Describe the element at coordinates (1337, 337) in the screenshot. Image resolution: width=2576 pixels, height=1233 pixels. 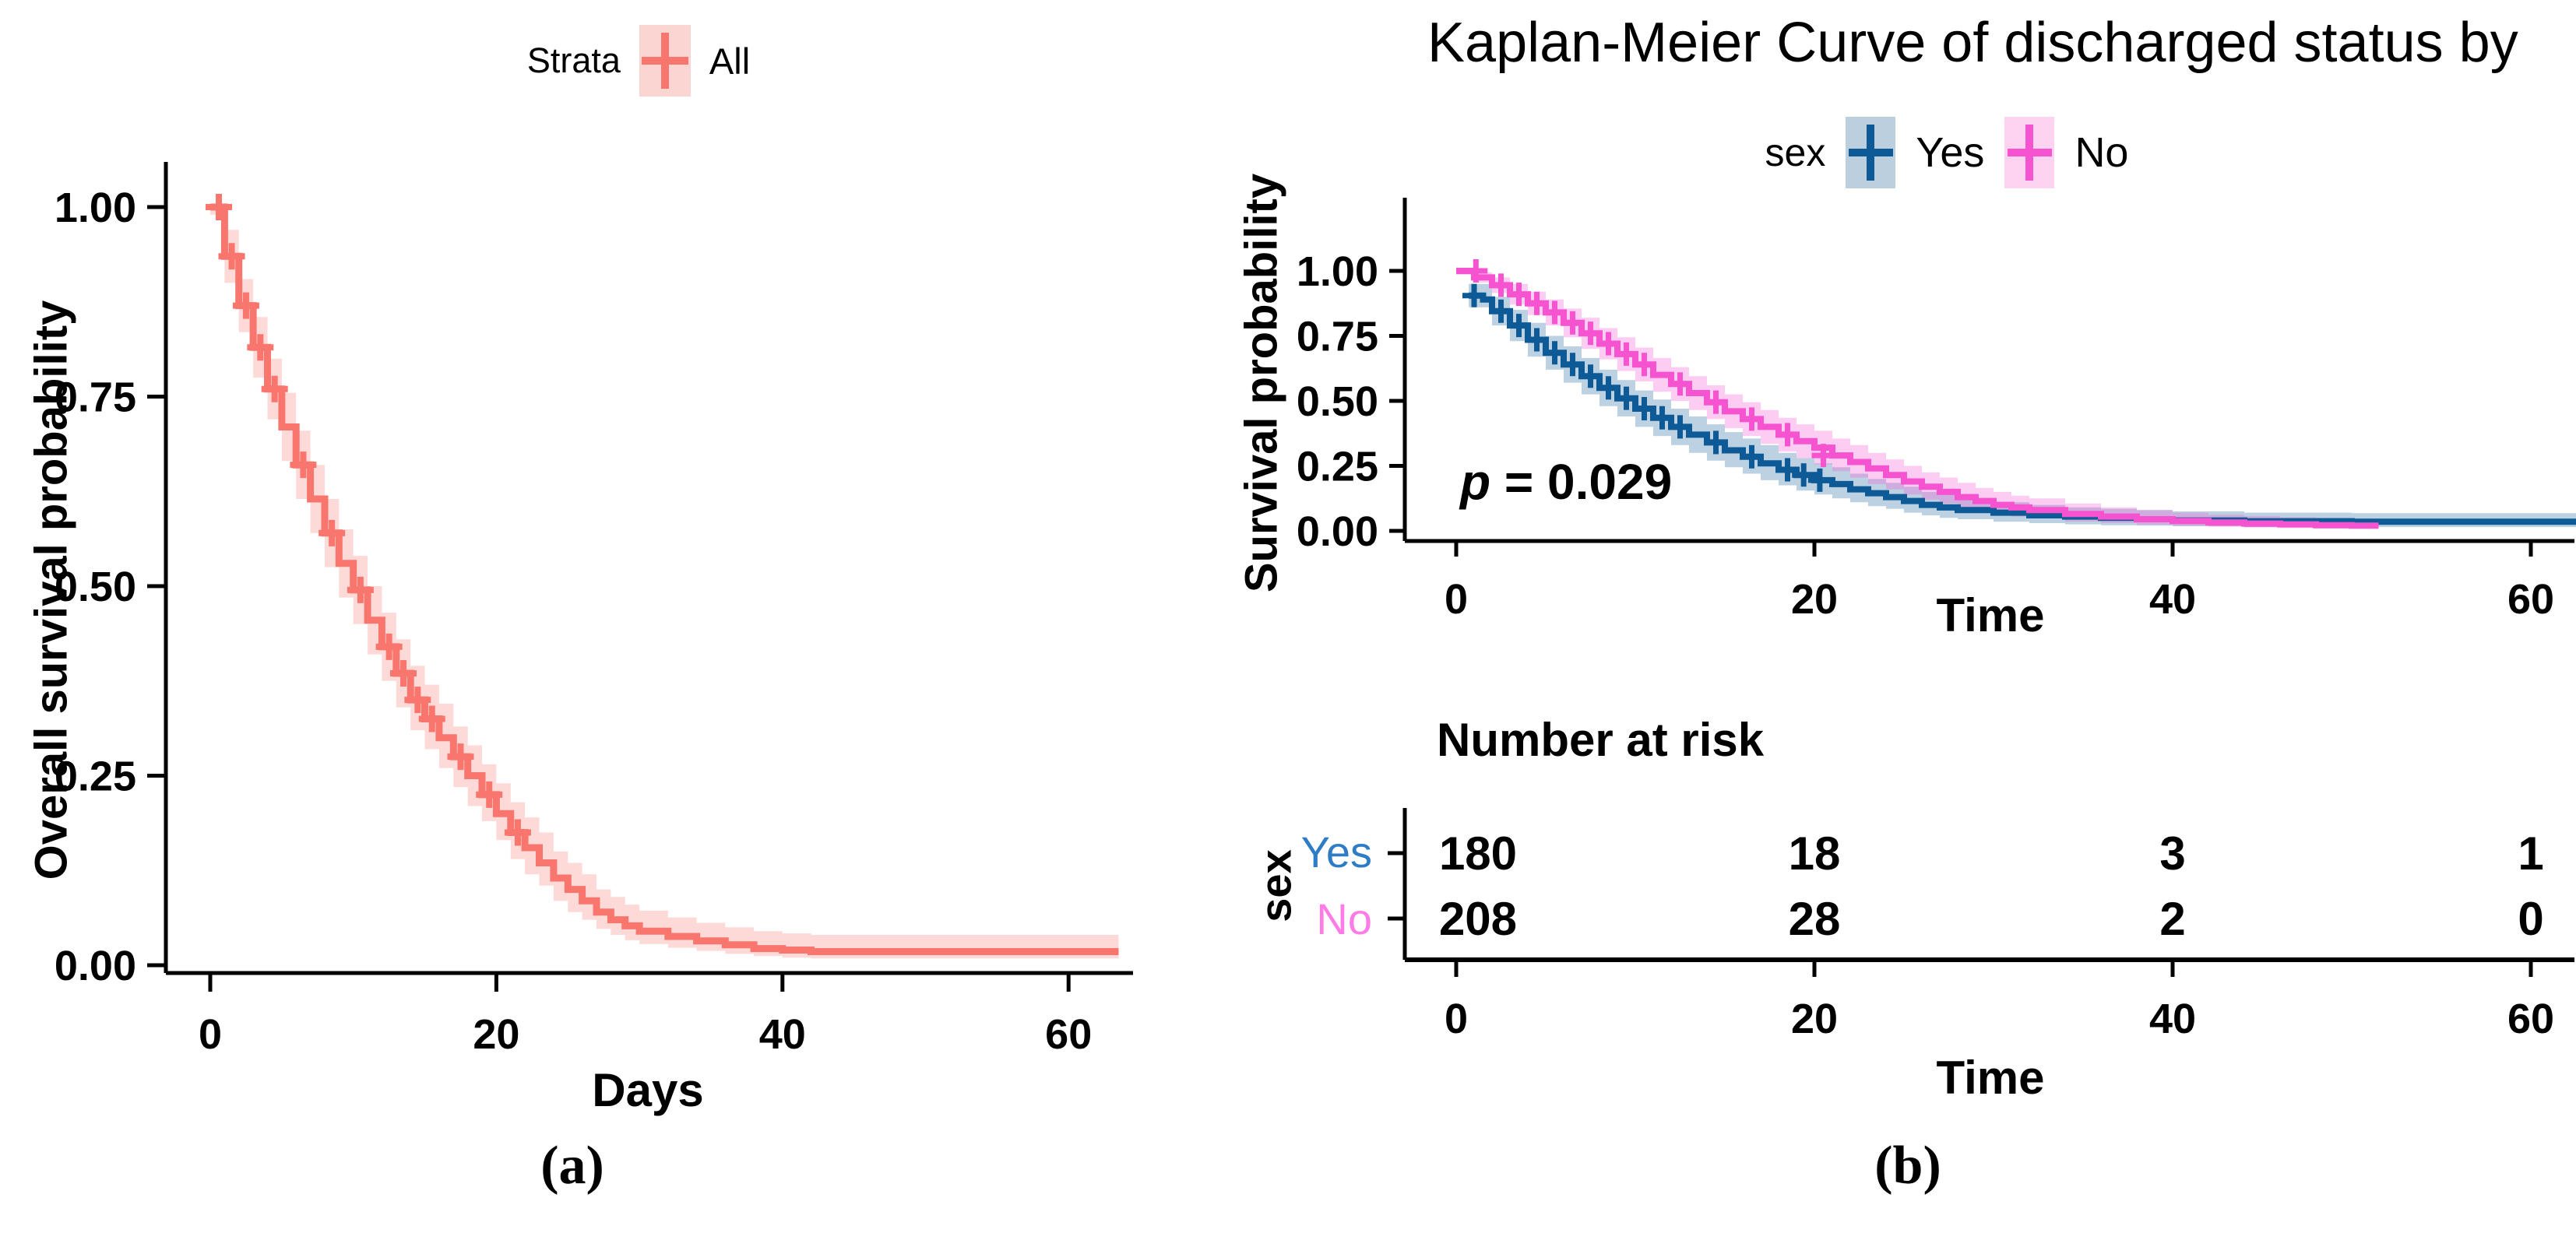
I see `svg-text: 0.75` at that location.